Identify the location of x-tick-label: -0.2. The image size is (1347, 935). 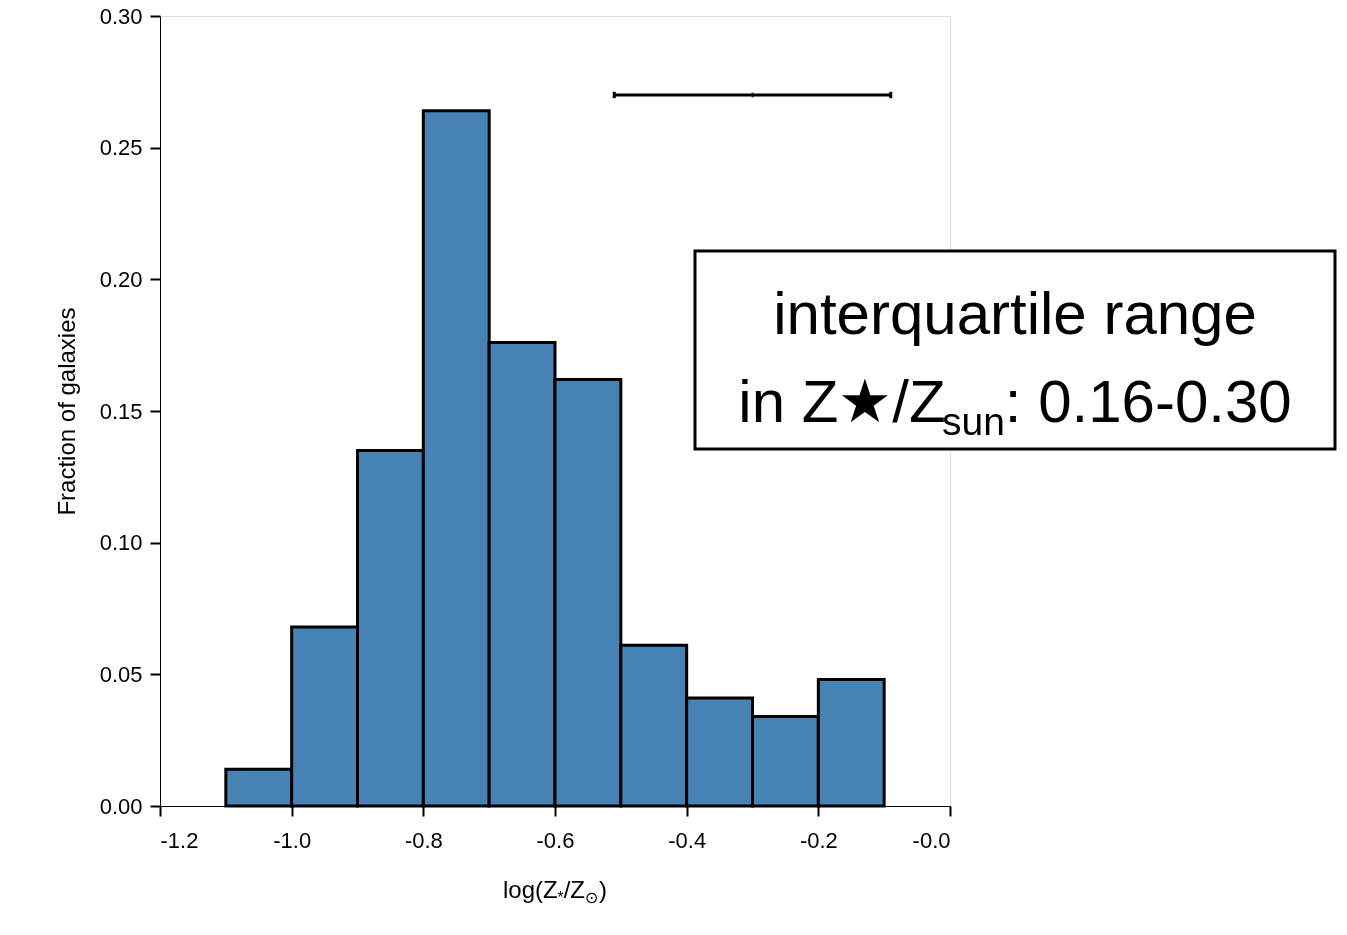
(818, 840).